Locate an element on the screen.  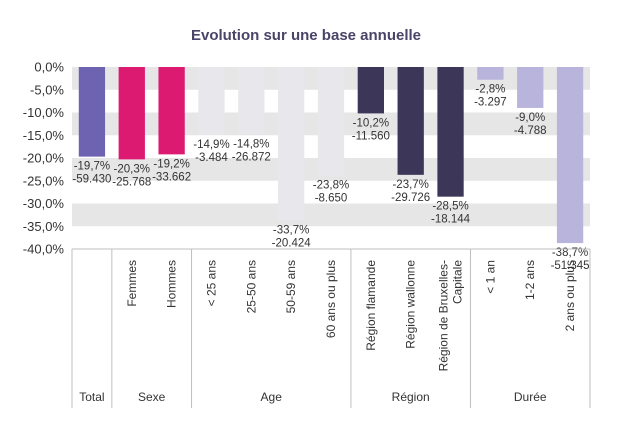
data-label-pct: -14,8% is located at coordinates (251, 144).